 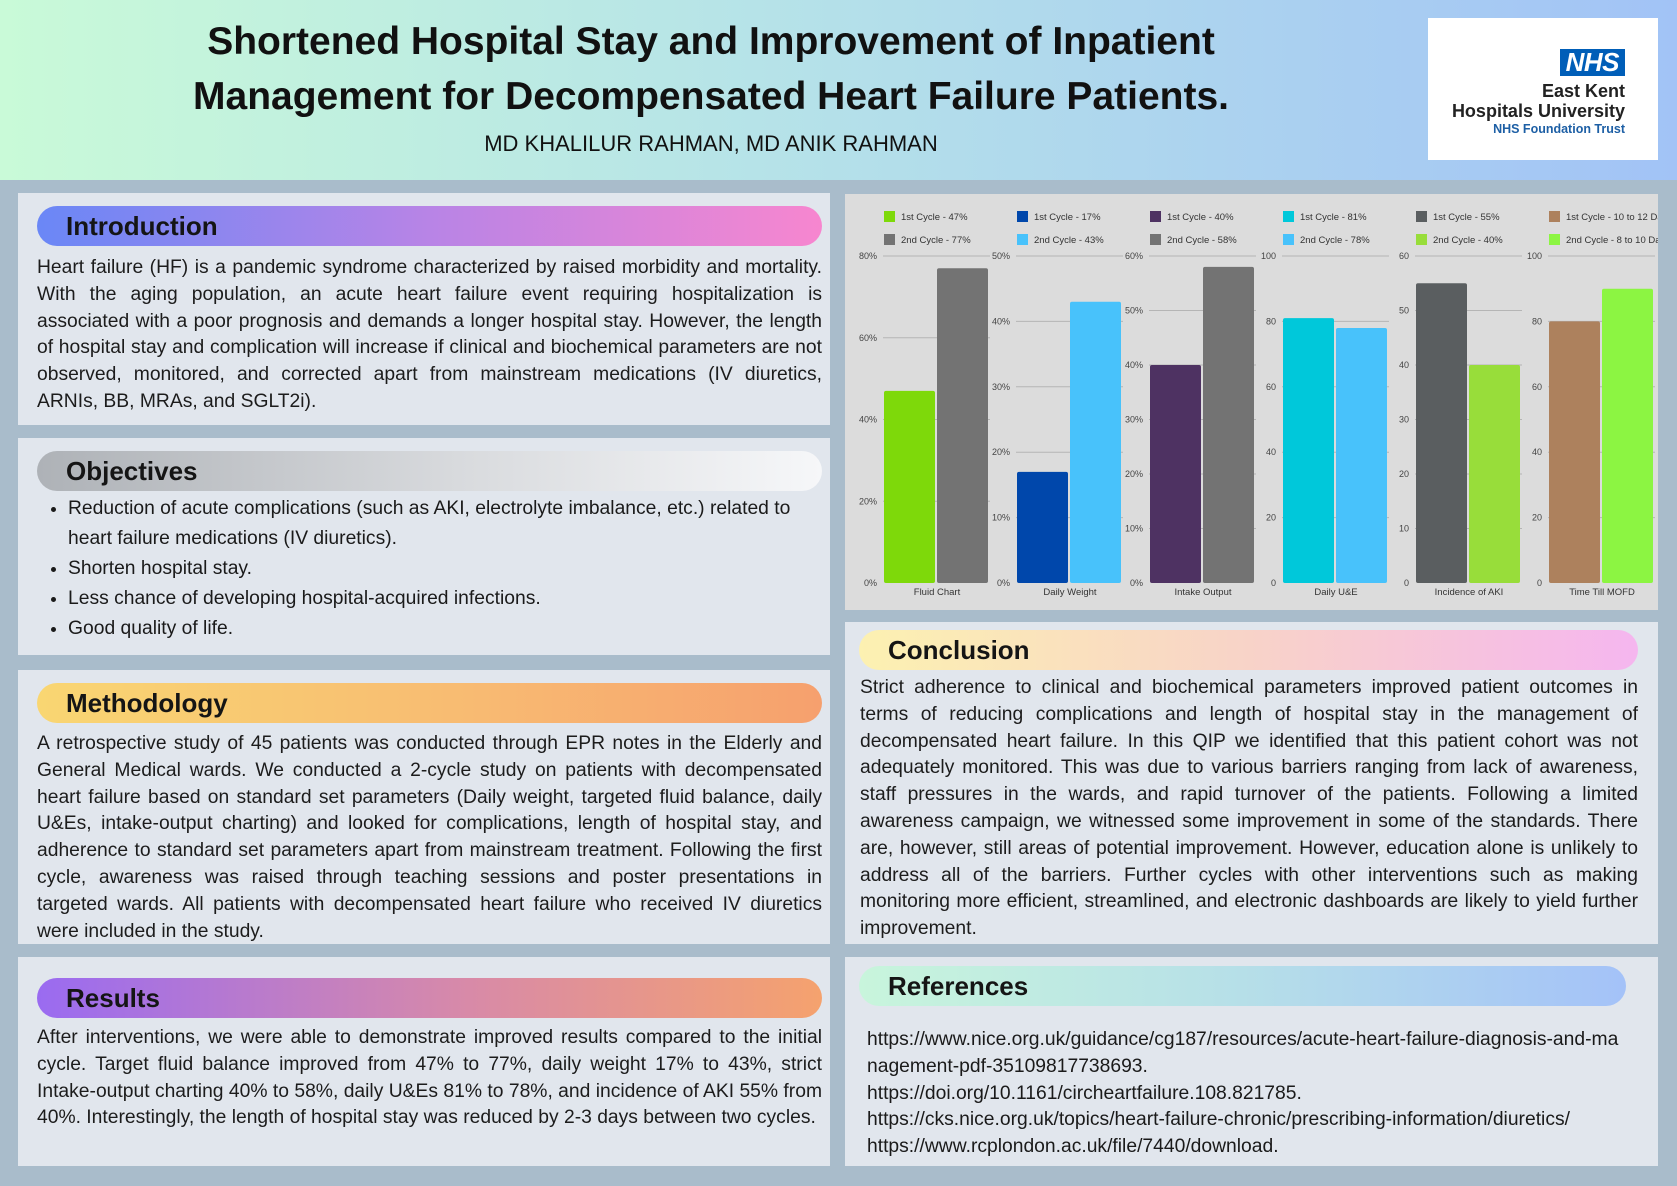 I want to click on y-tick-label: 10%, so click(x=1134, y=529).